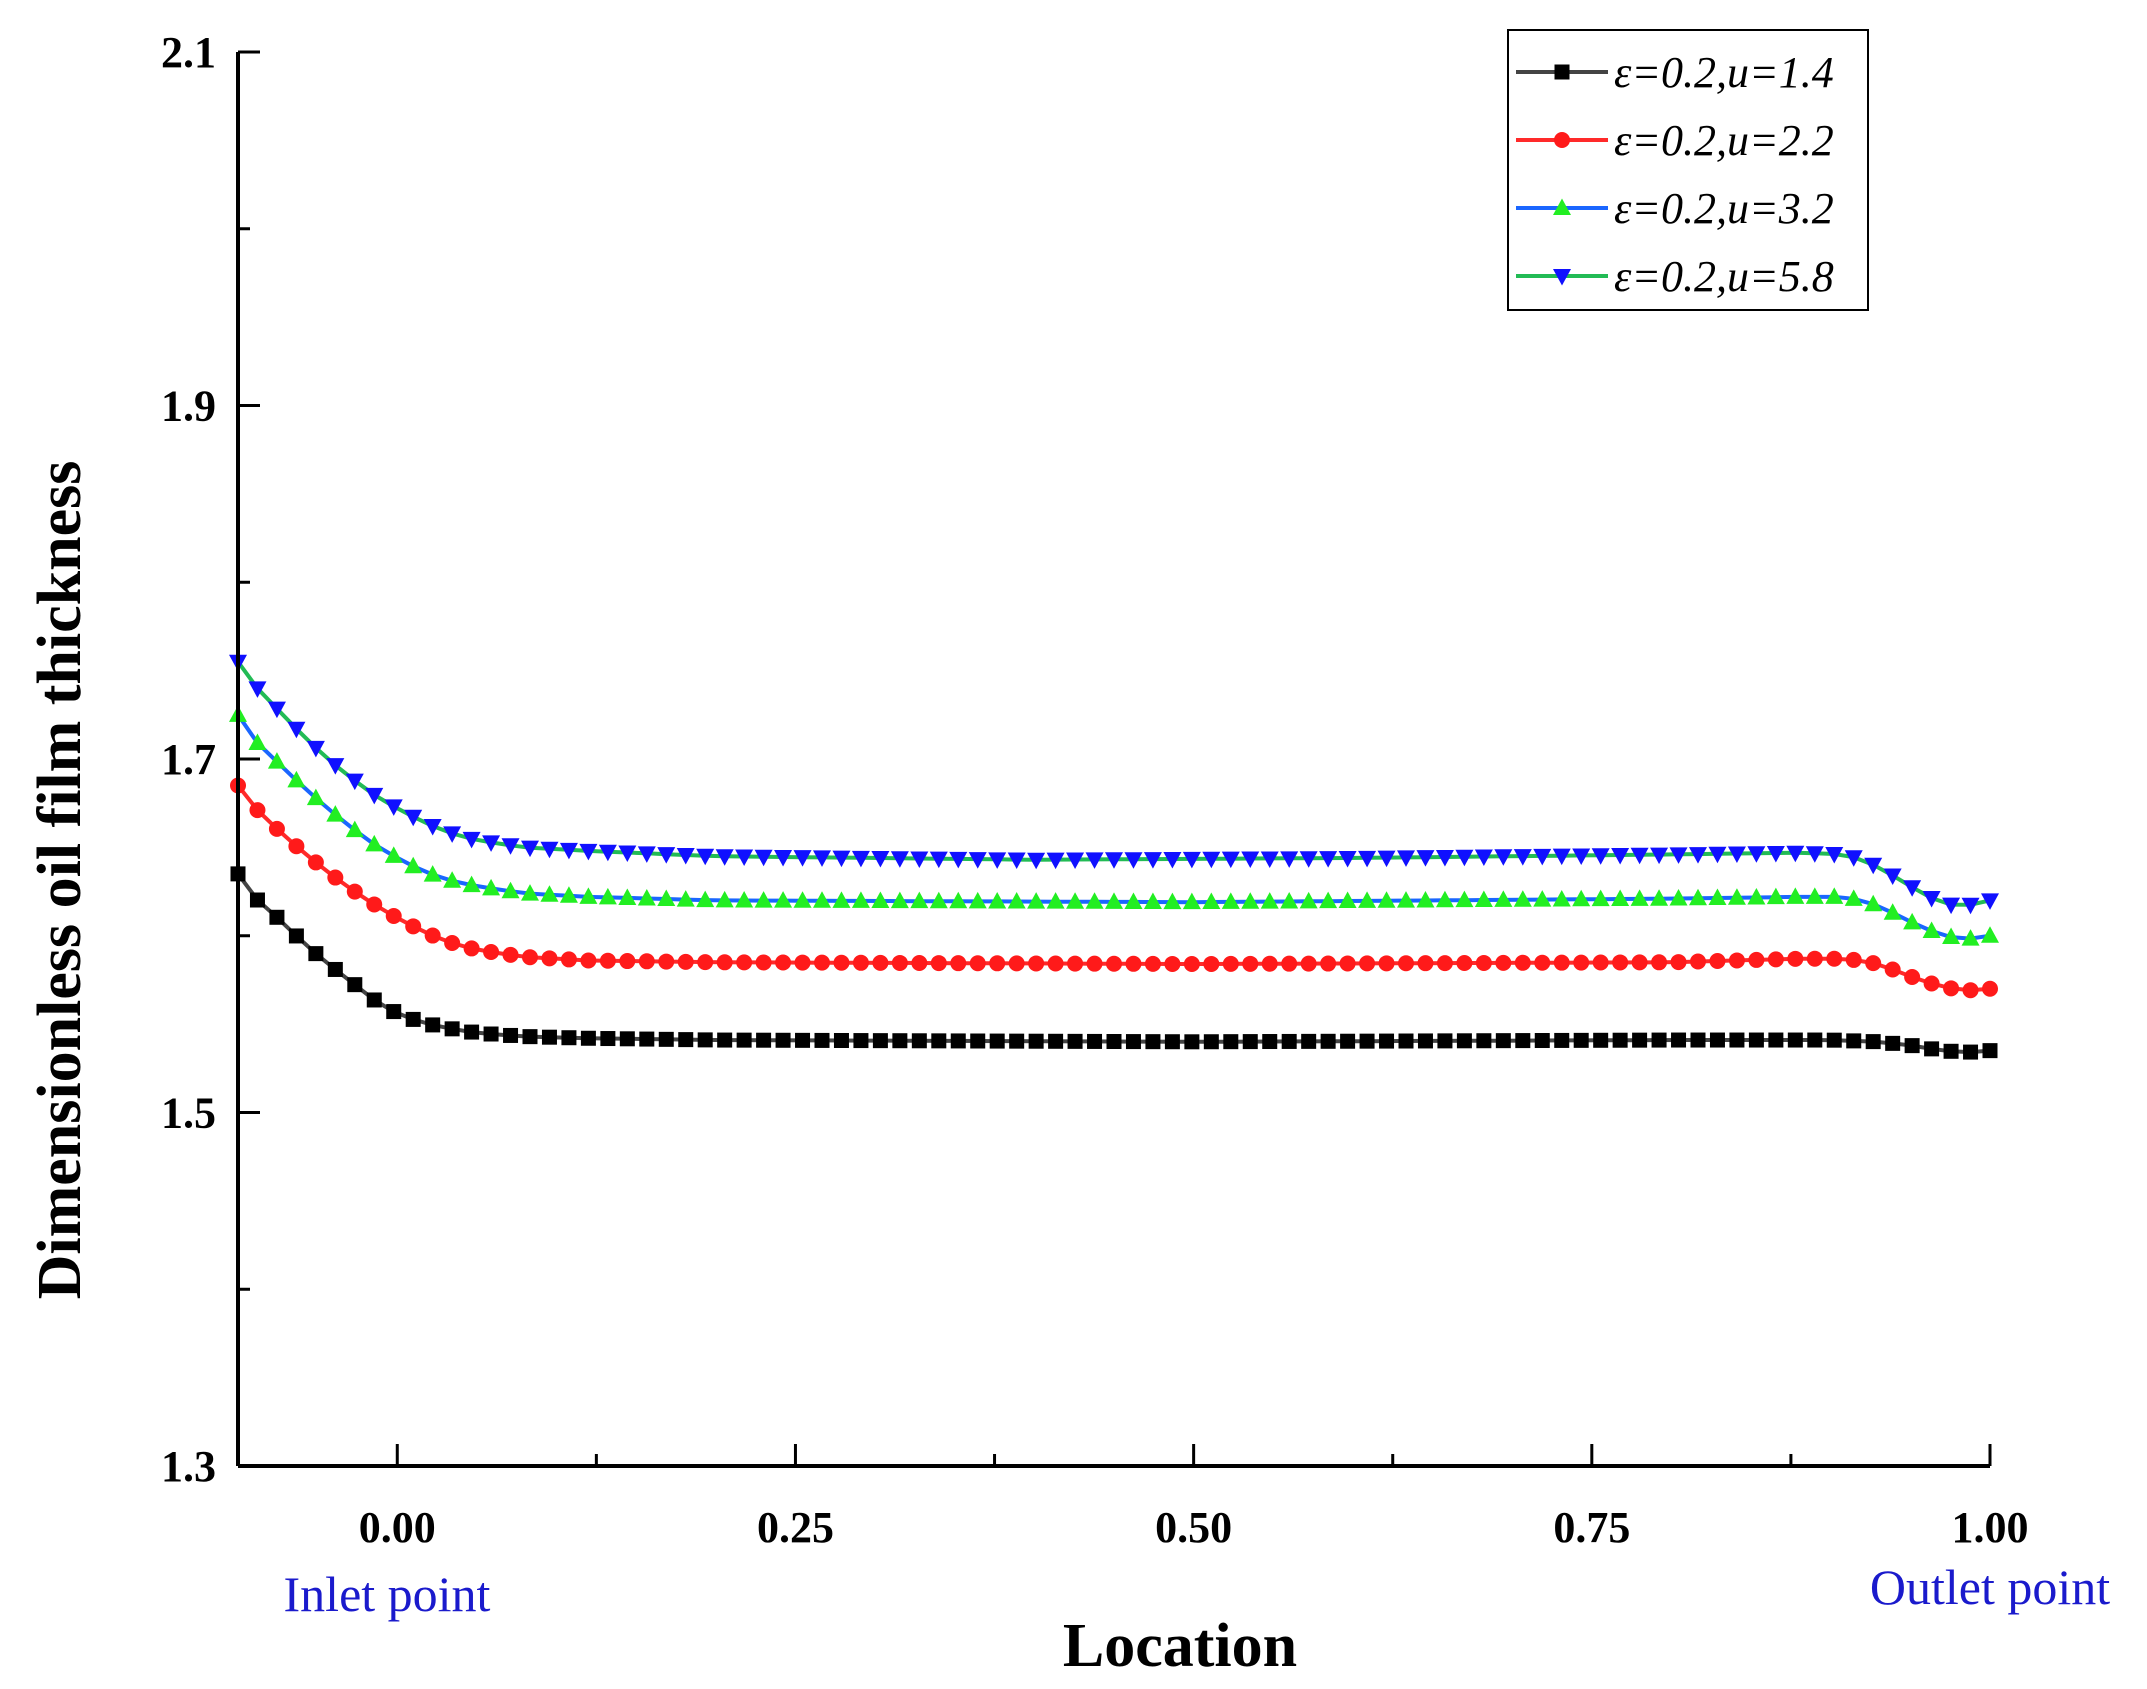 This screenshot has height=1689, width=2147. Describe the element at coordinates (1724, 276) in the screenshot. I see `legend-label: ε=0.2,u=5.8` at that location.